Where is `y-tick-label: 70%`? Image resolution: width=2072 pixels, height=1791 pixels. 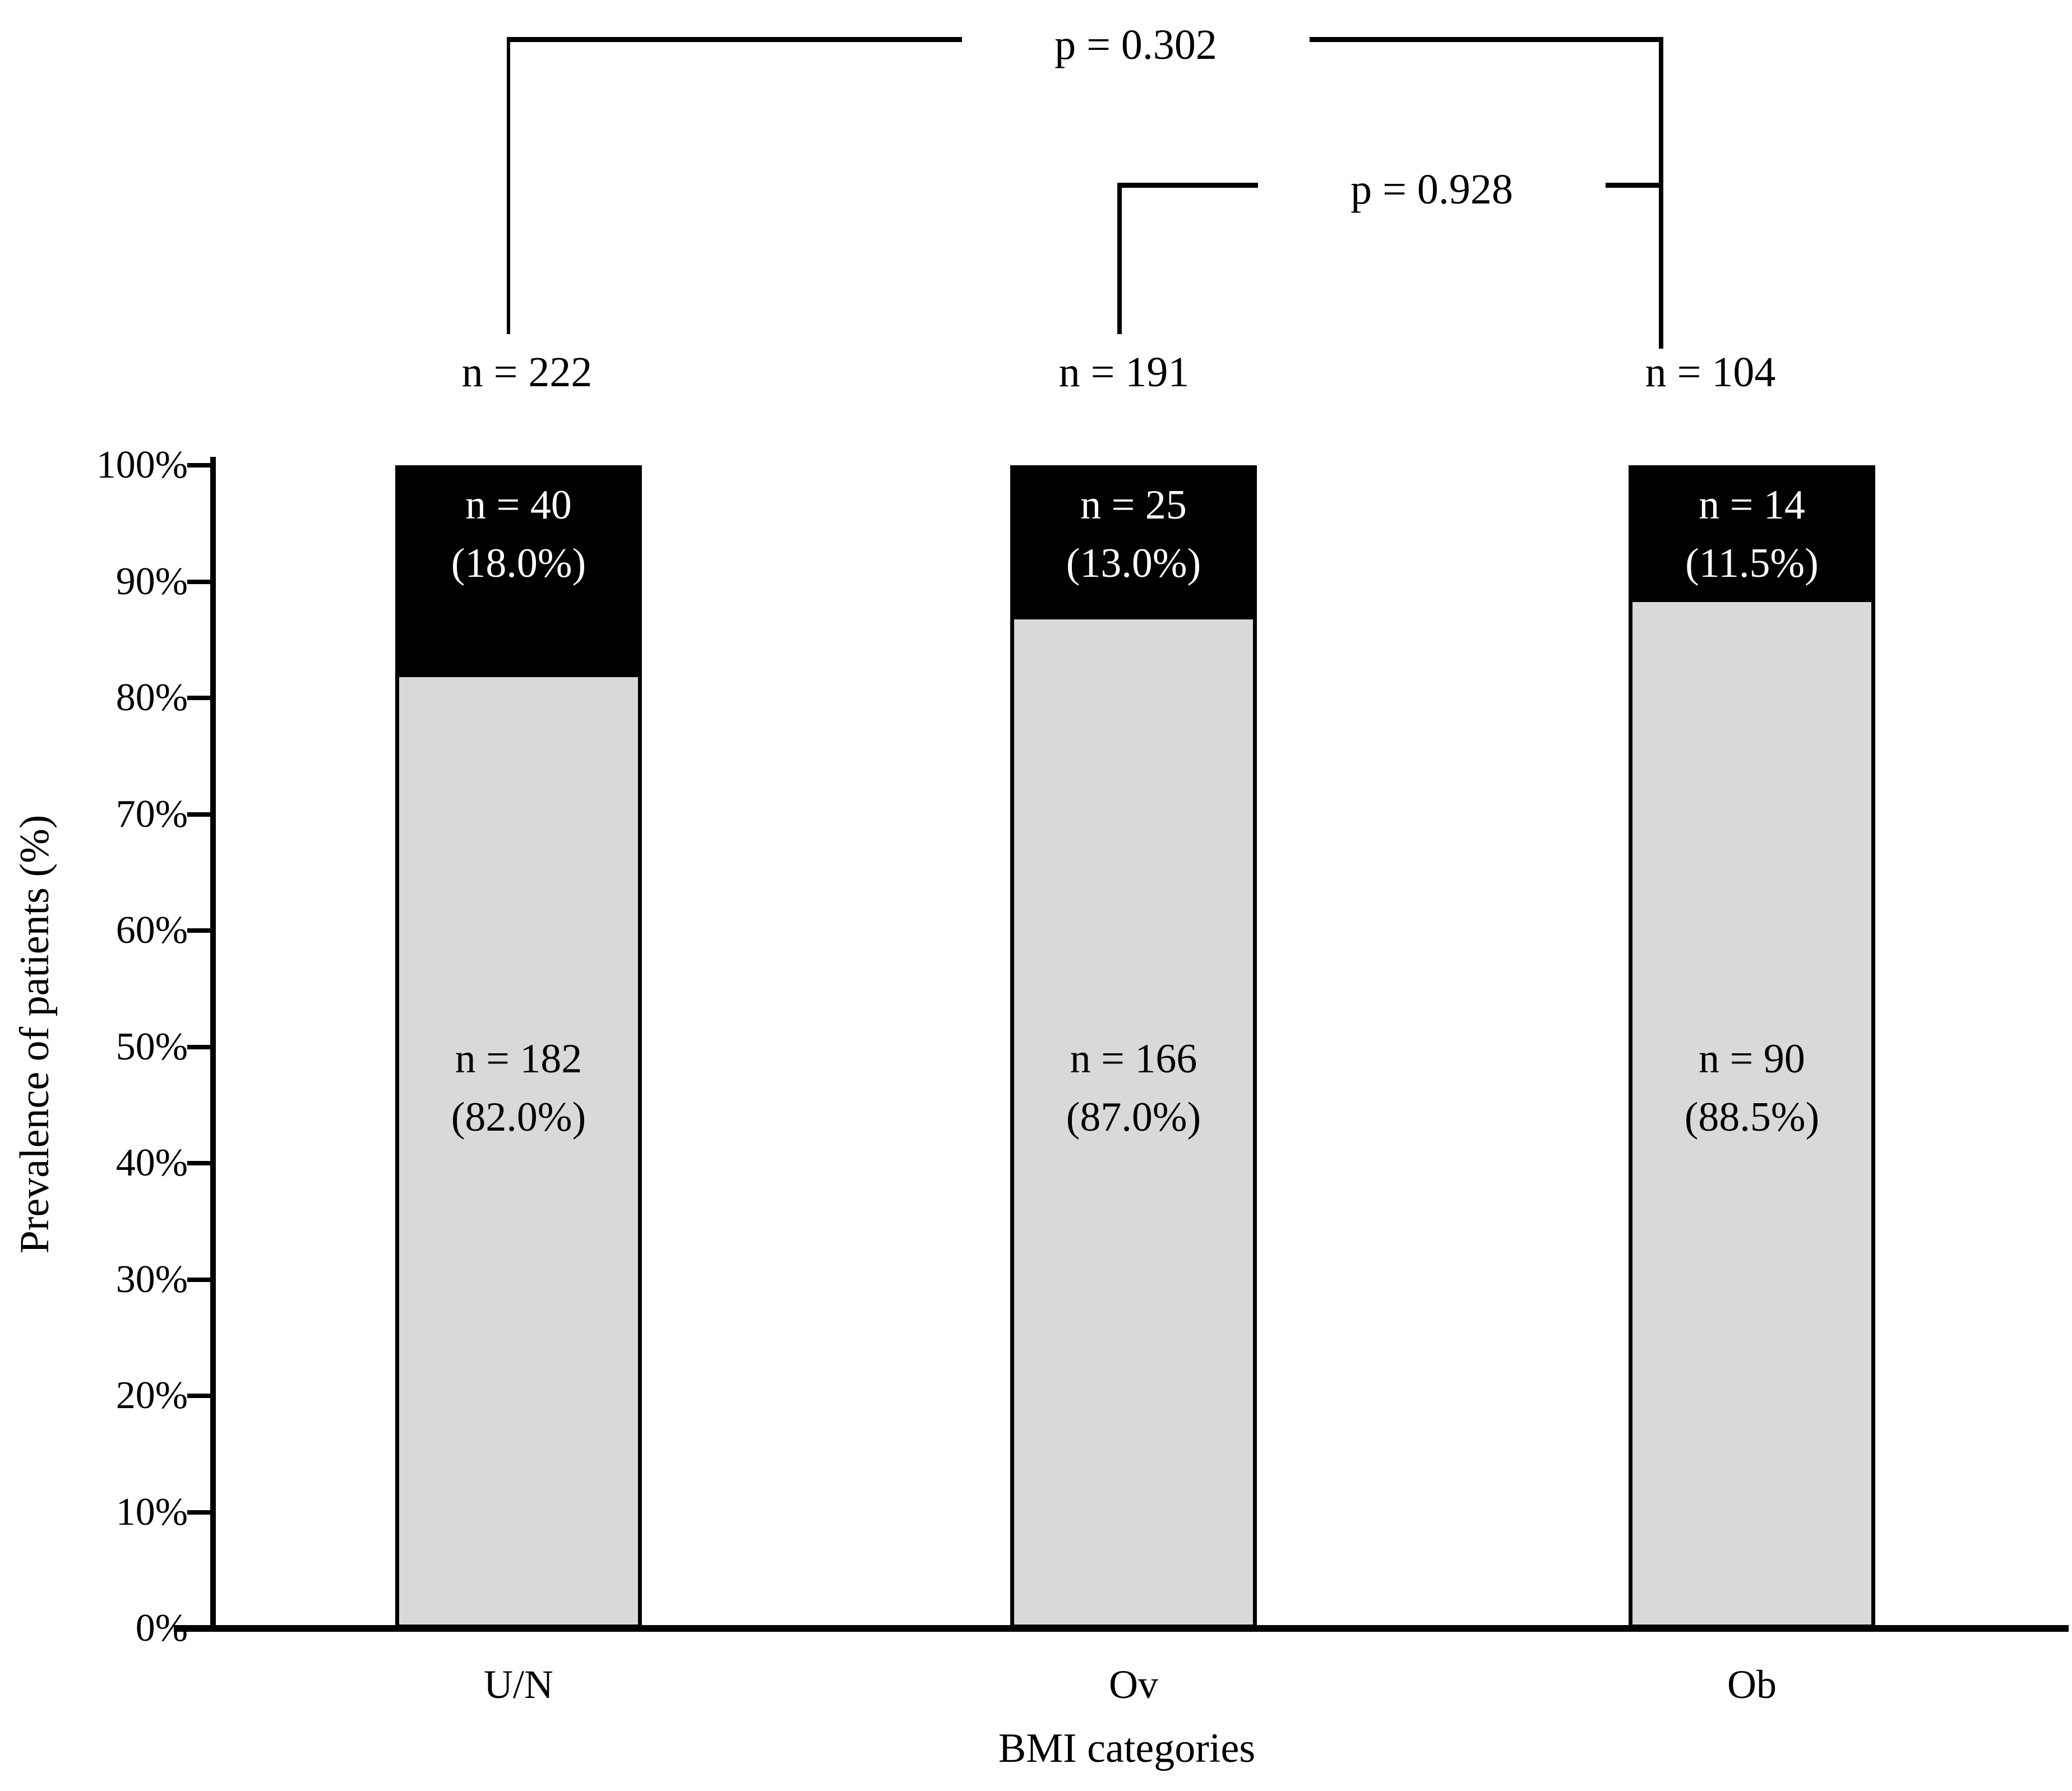
y-tick-label: 70% is located at coordinates (151, 814).